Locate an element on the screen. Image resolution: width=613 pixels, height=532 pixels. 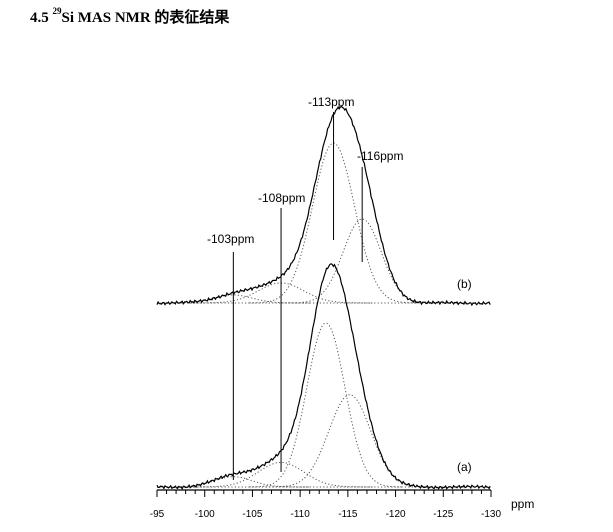
peak-label-3: -113ppm is located at coordinates (331, 102).